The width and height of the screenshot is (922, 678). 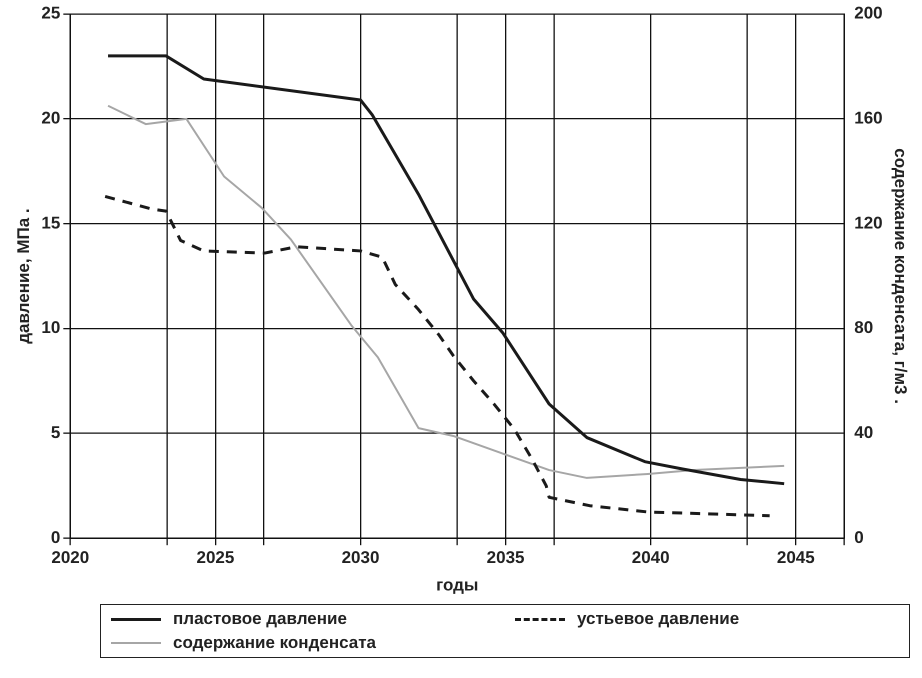 I want to click on y2-tick-label: 160, so click(x=868, y=118).